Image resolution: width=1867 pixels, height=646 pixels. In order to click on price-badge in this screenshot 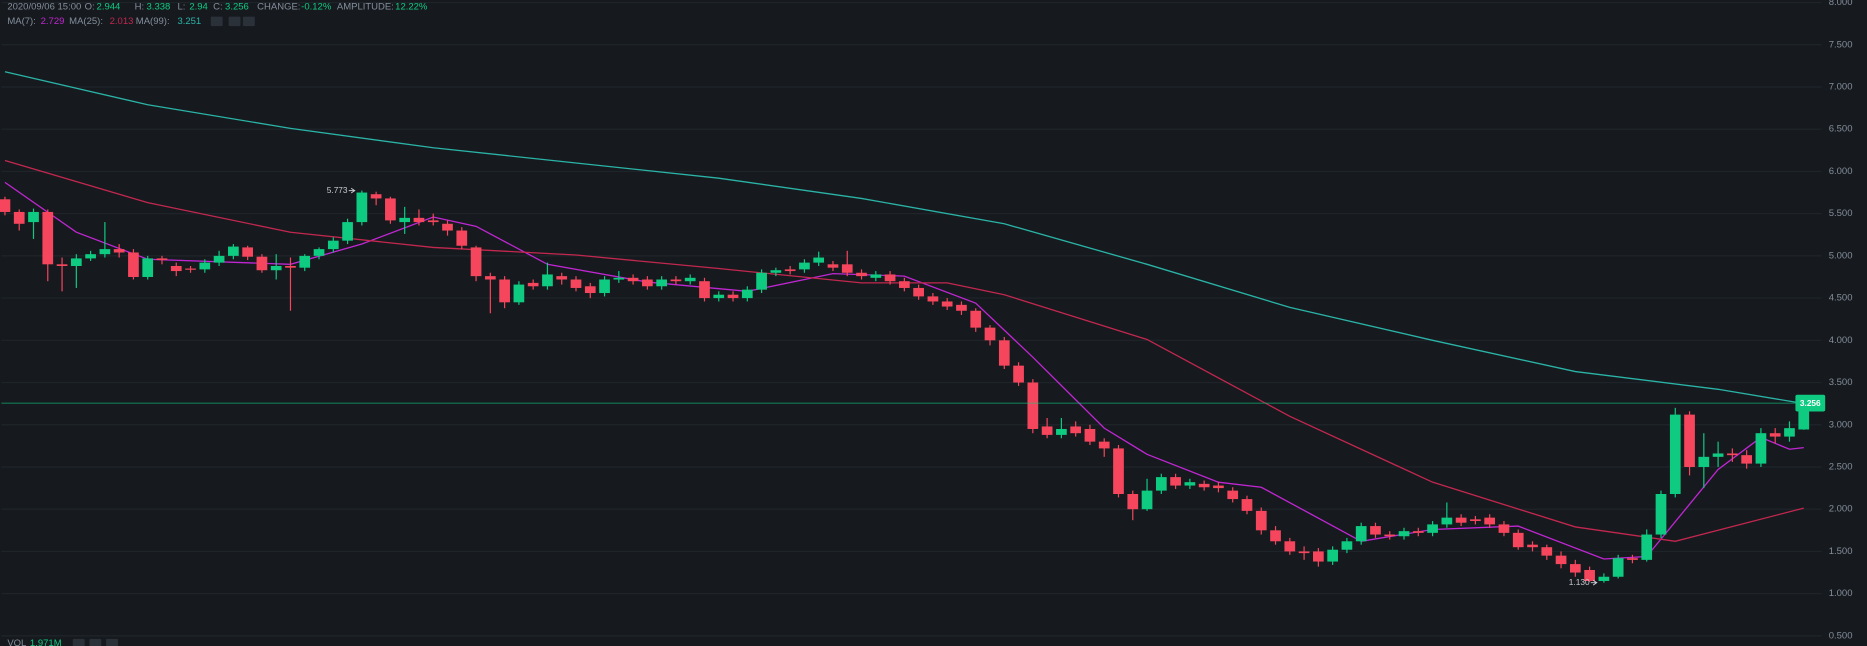, I will do `click(1810, 403)`.